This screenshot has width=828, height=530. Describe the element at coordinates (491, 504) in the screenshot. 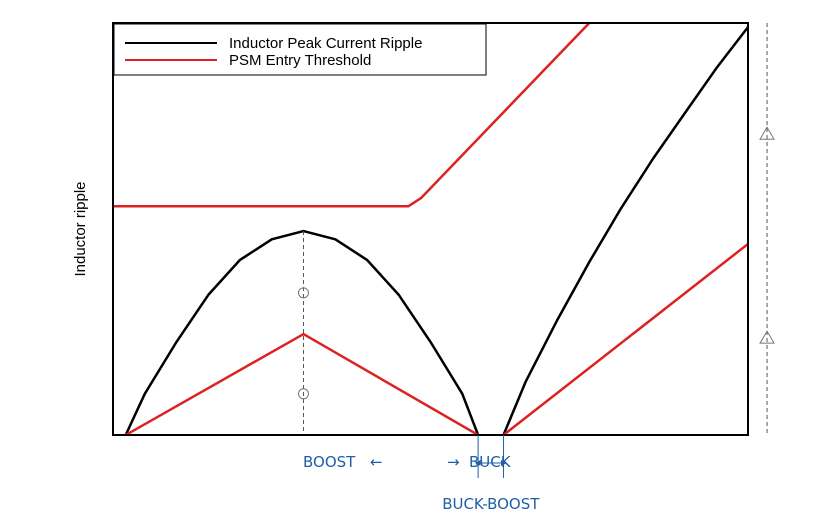

I see `buck-boost-label: BUCK-BOOST` at that location.